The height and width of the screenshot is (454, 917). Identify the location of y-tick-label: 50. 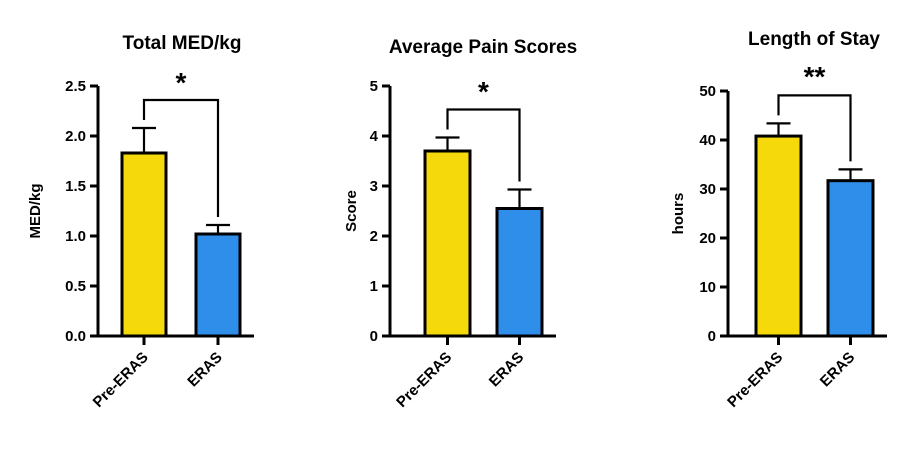
(707, 91).